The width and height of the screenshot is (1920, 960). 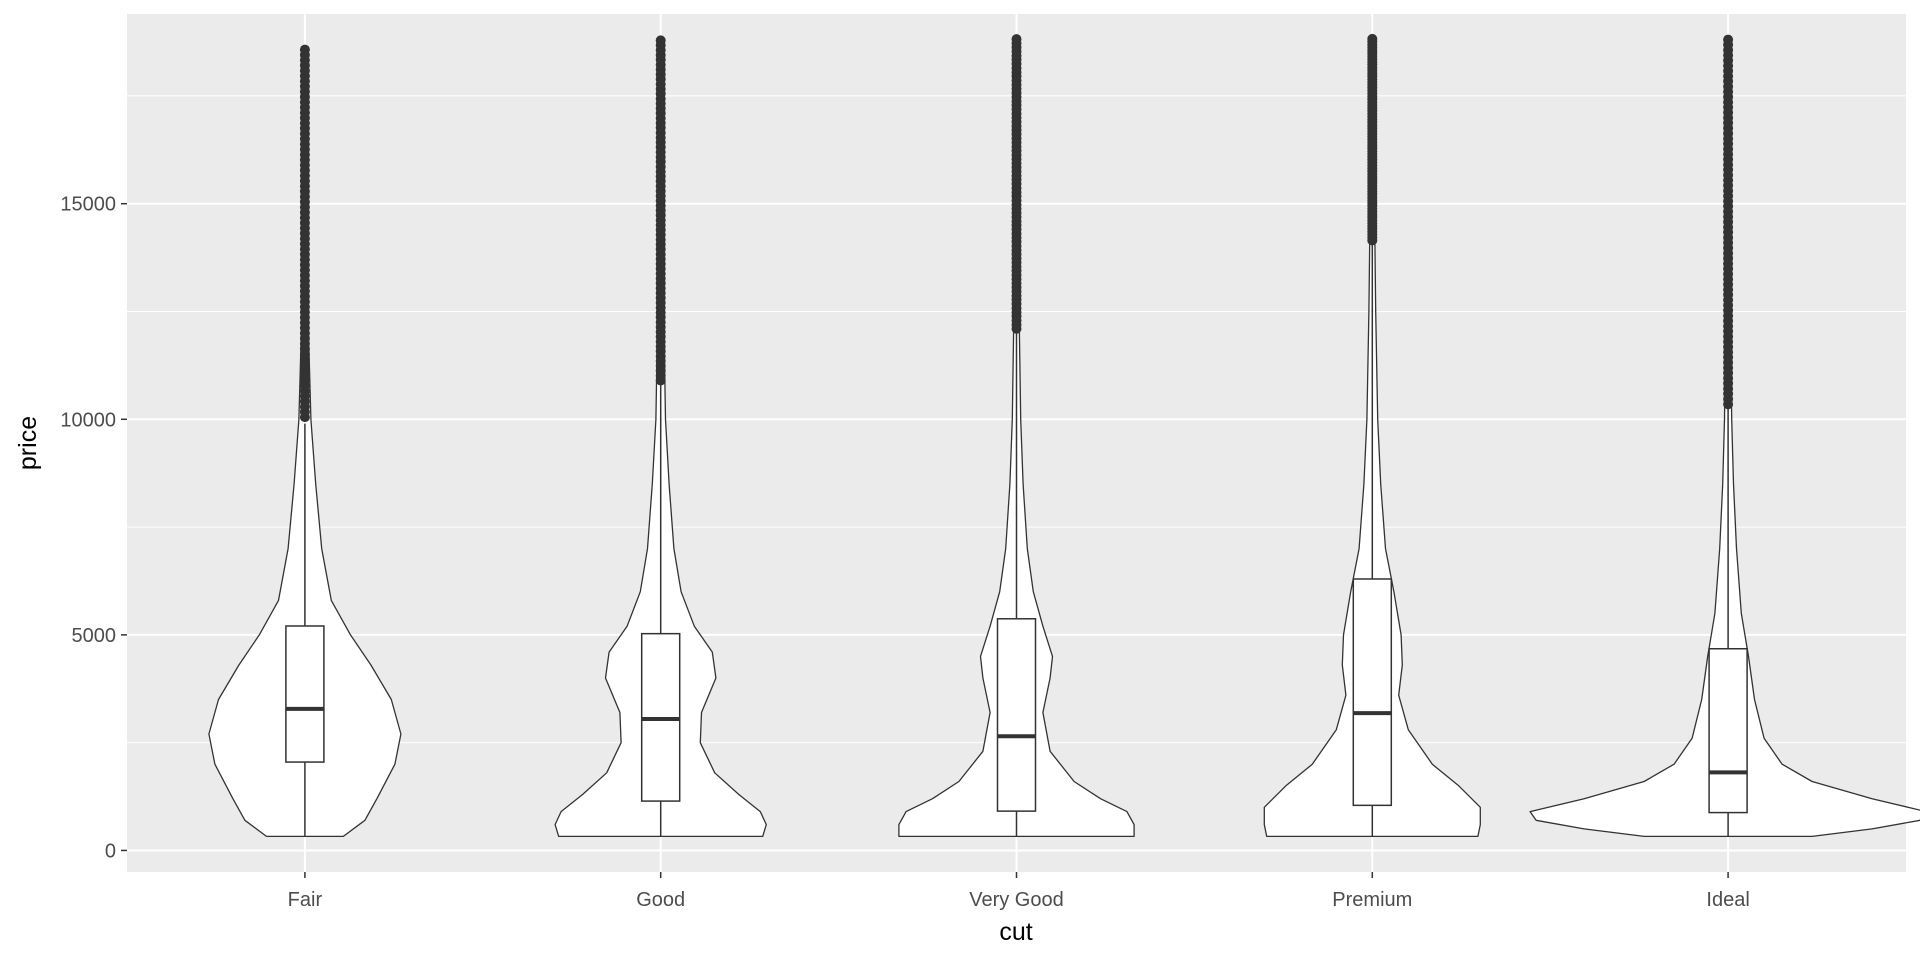 I want to click on x-tick-label: Fair, so click(x=305, y=900).